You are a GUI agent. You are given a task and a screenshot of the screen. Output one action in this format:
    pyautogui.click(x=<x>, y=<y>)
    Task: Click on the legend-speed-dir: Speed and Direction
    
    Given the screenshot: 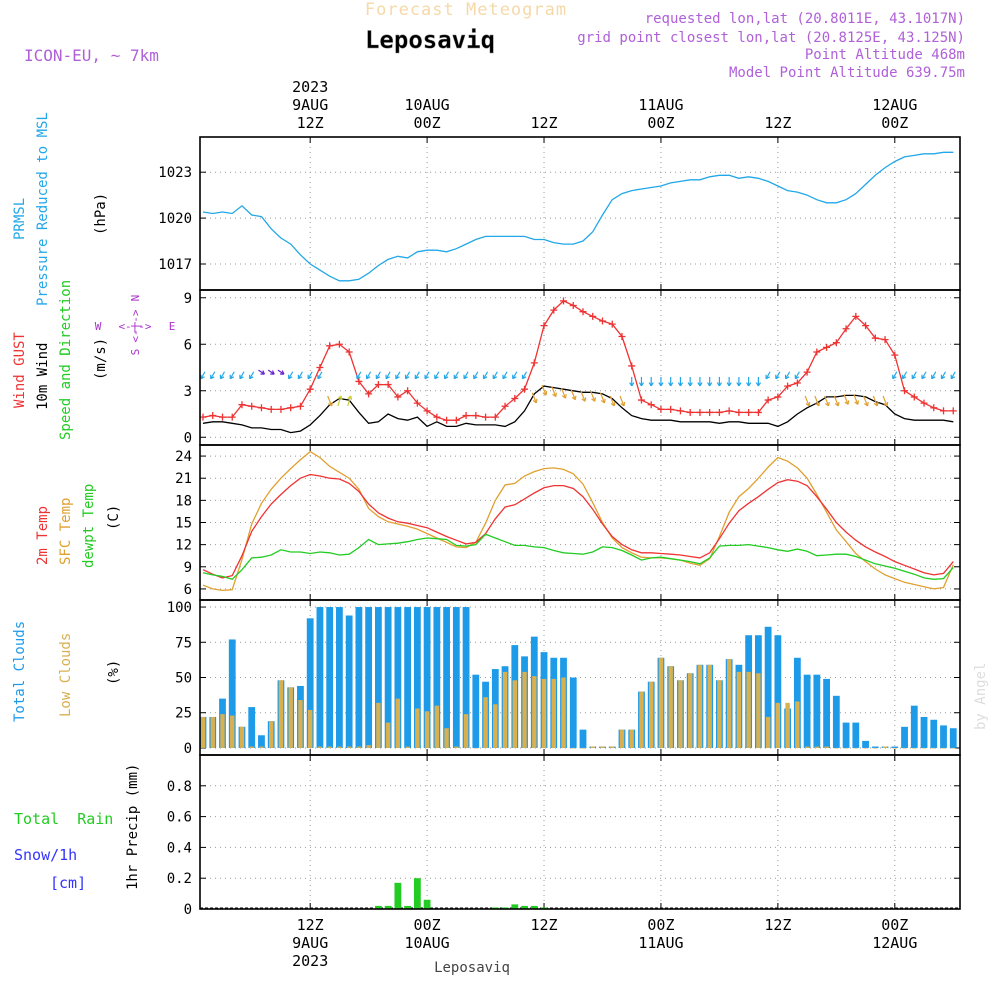 What is the action you would take?
    pyautogui.click(x=66, y=360)
    